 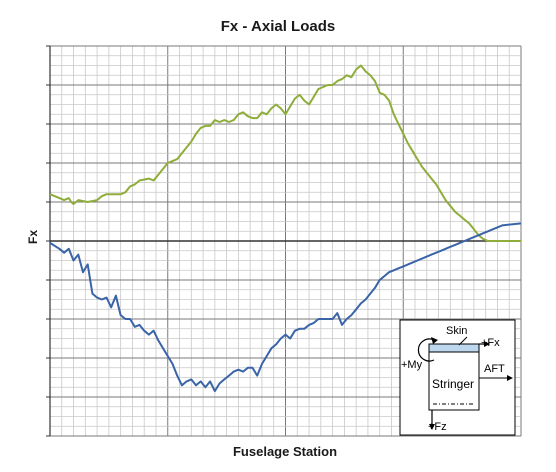 What do you see at coordinates (426, 350) in the screenshot?
I see `my-arc` at bounding box center [426, 350].